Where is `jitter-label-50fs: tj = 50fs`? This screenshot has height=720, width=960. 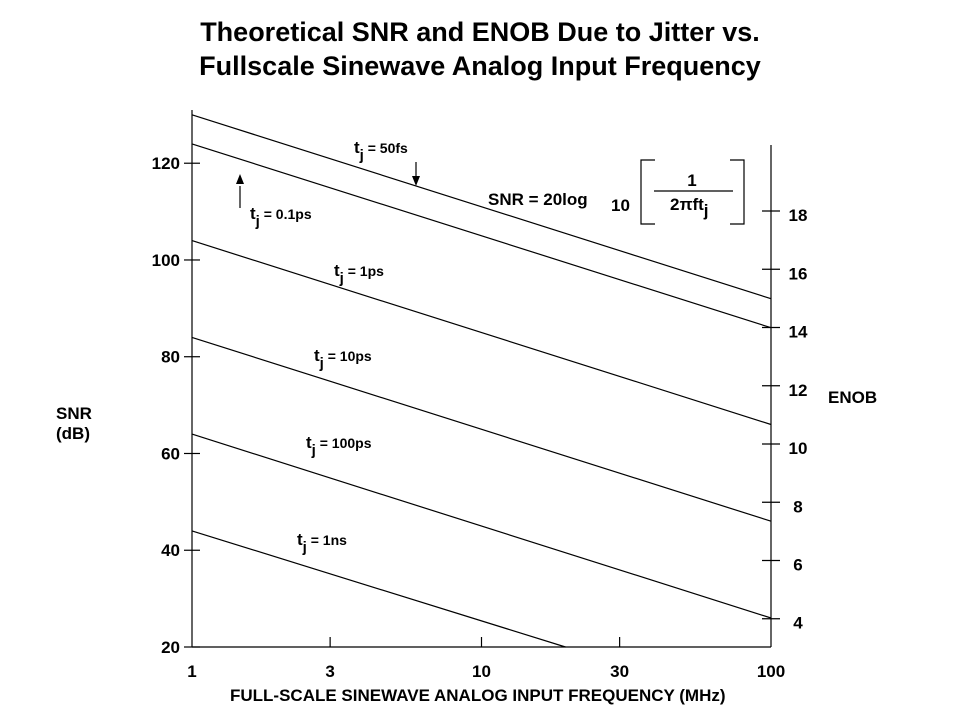
jitter-label-50fs: tj = 50fs is located at coordinates (381, 151).